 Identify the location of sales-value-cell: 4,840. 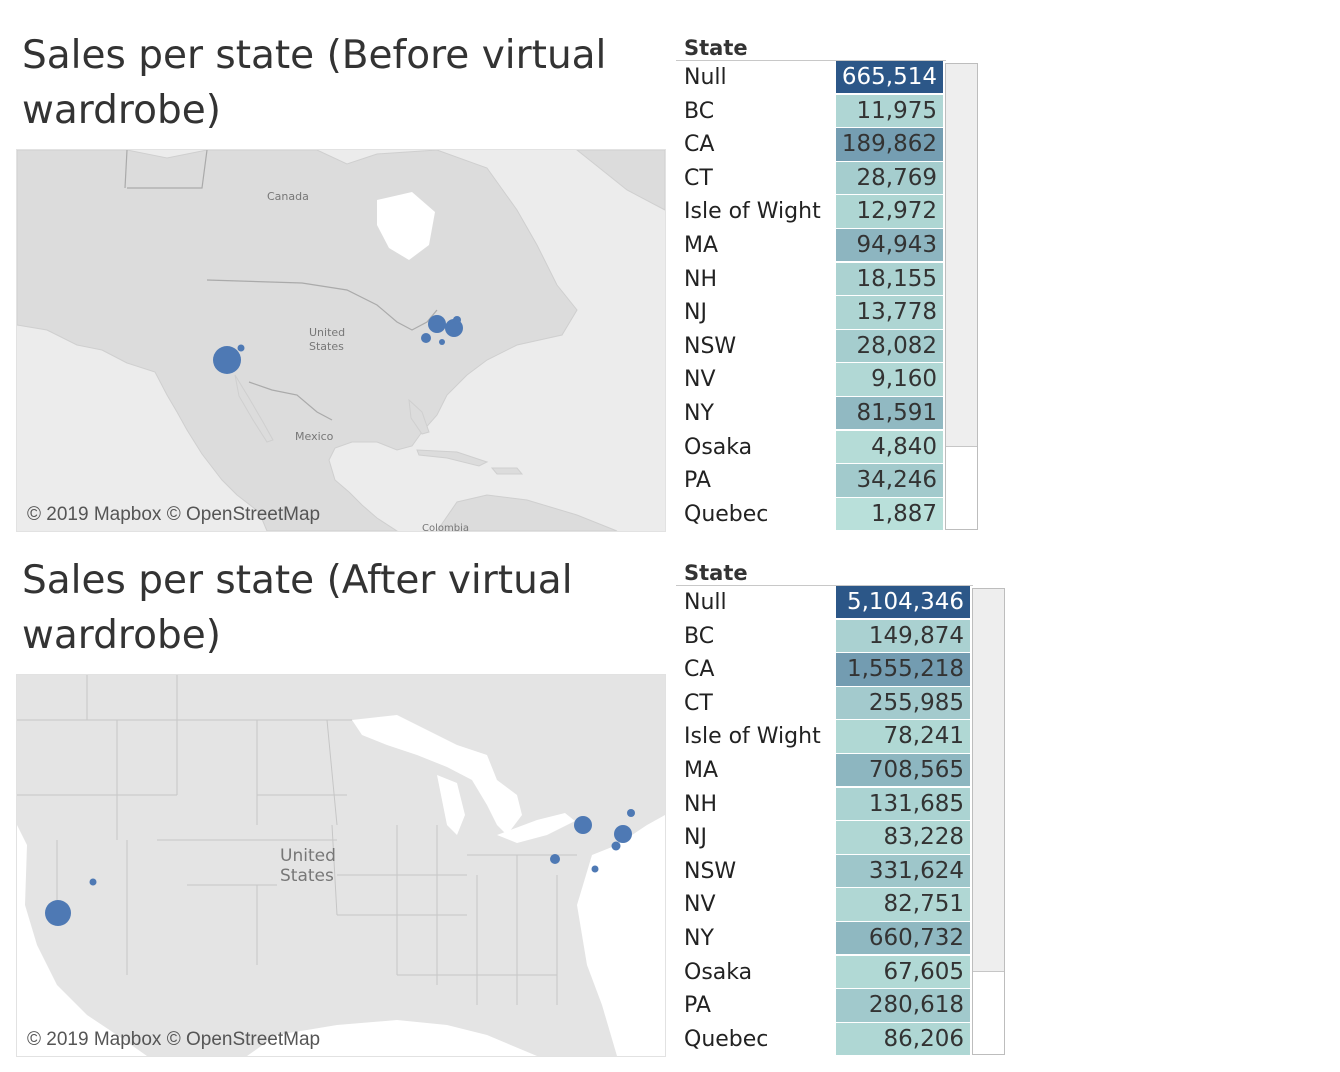
(889, 446).